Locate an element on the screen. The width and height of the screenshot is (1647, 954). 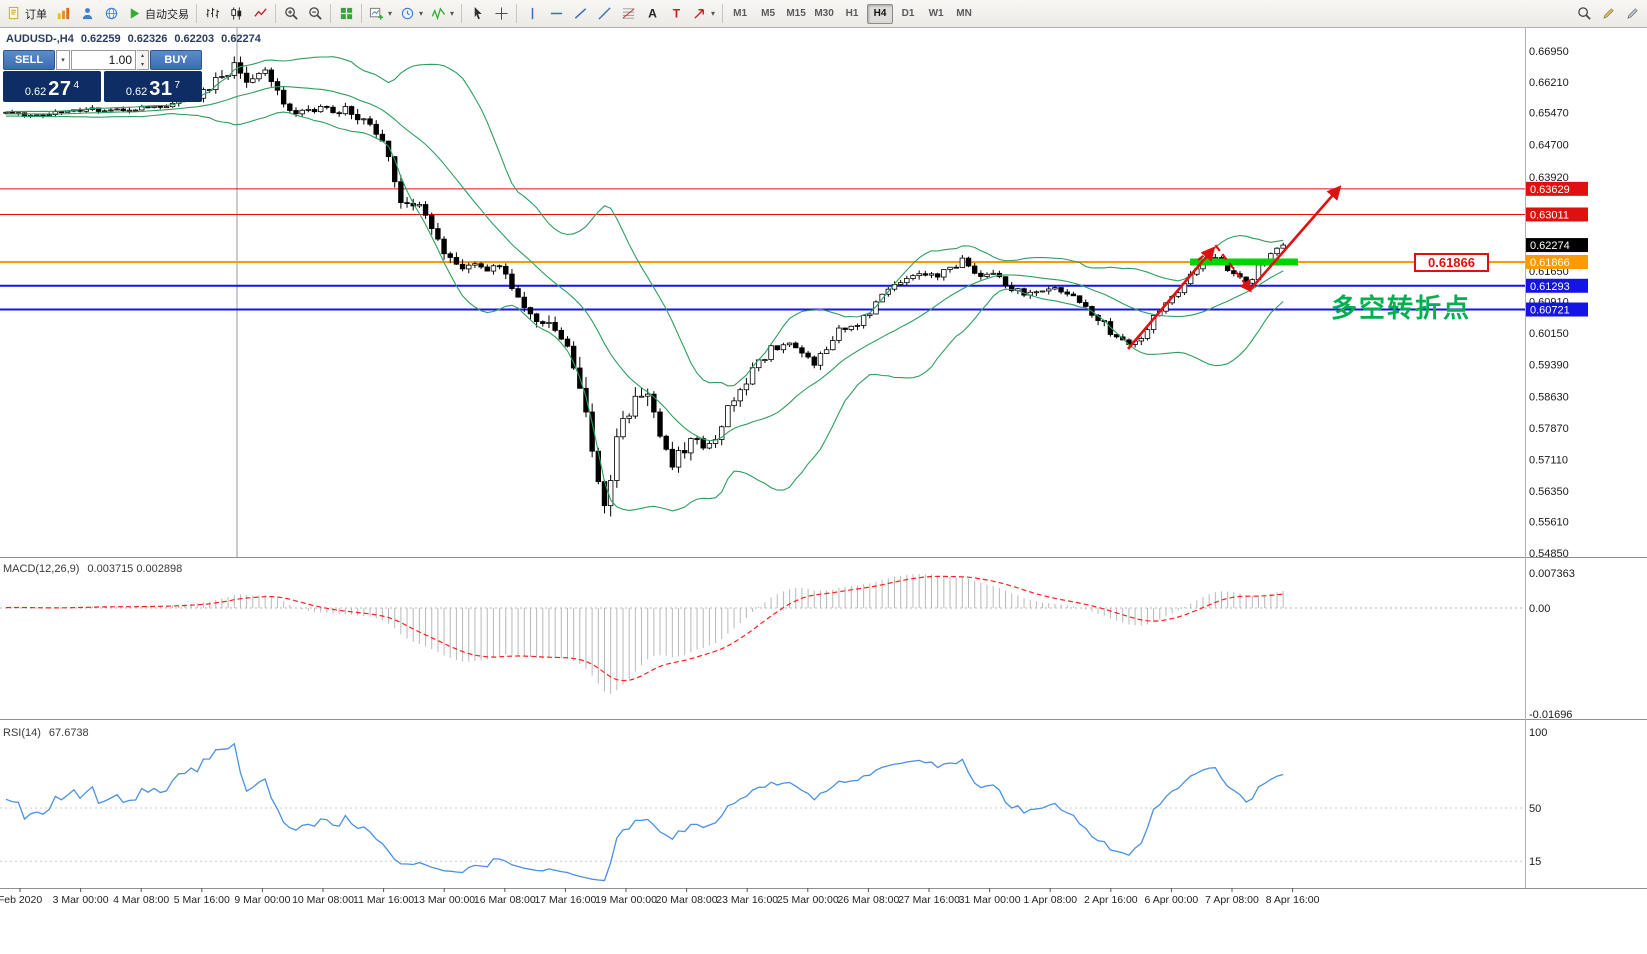
rsi-layer is located at coordinates (762, 812).